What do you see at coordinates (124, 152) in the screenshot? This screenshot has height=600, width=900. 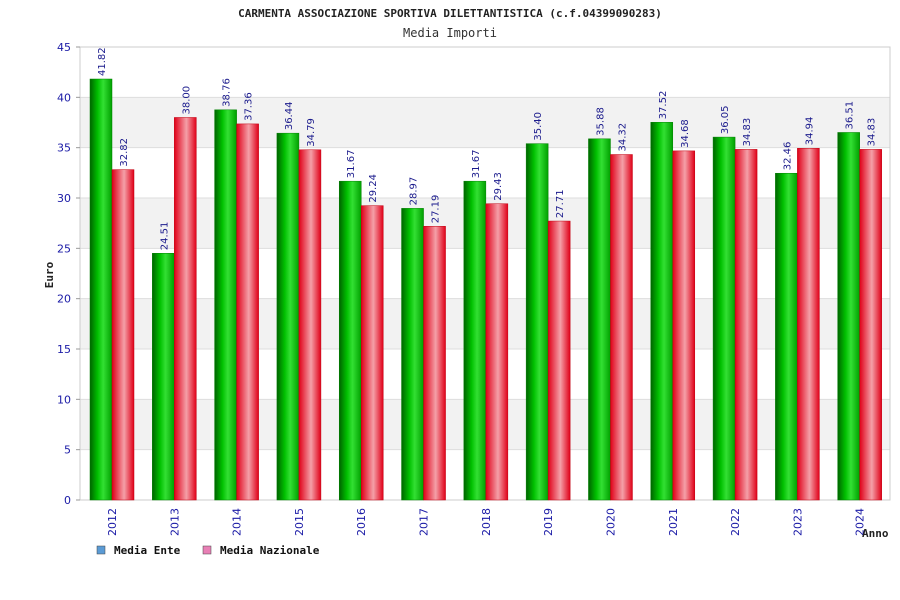 I see `data-label: 32.82` at bounding box center [124, 152].